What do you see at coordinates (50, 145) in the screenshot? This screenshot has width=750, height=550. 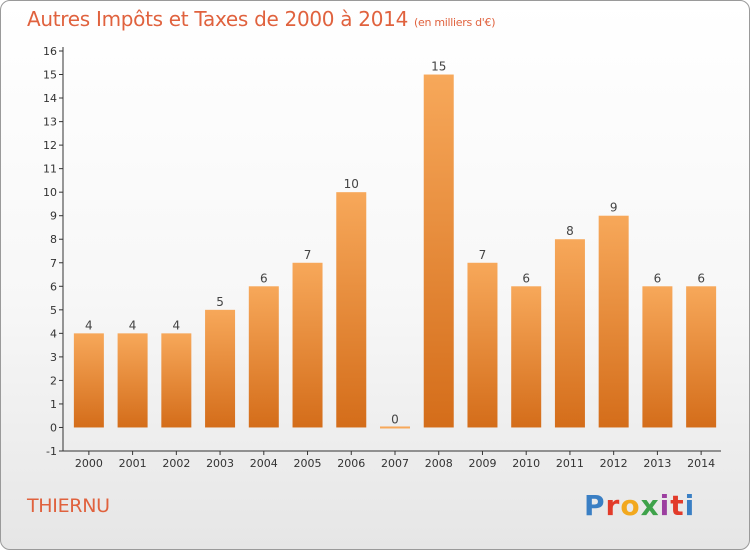 I see `y-tick-label: 12` at bounding box center [50, 145].